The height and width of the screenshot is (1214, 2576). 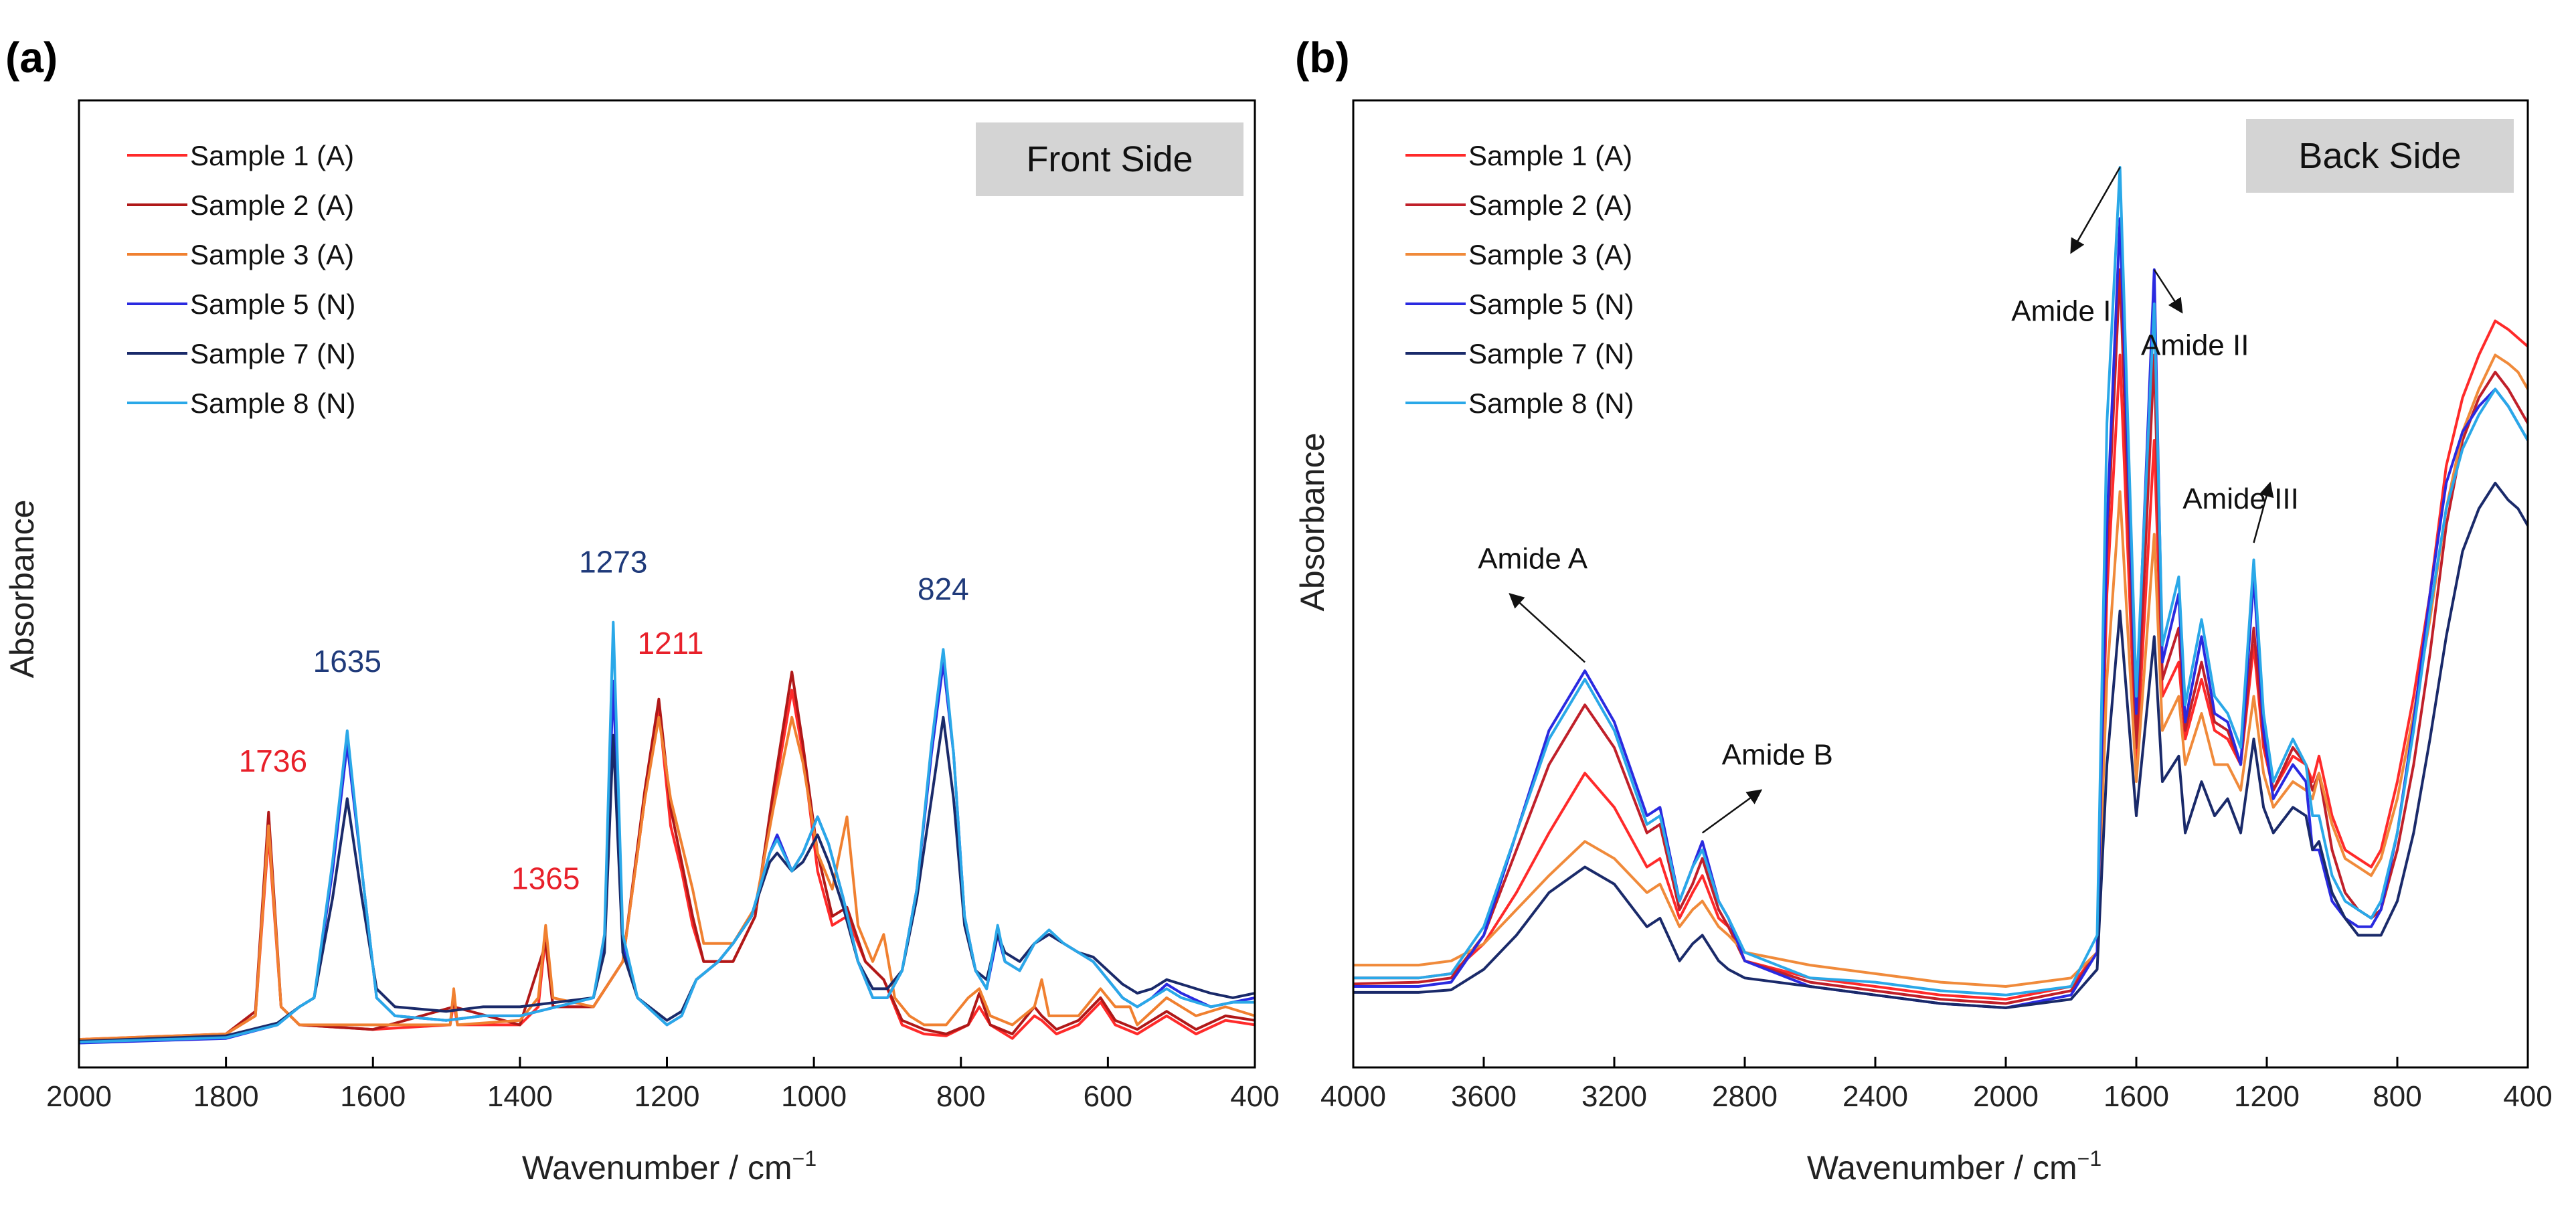 What do you see at coordinates (1533, 558) in the screenshot?
I see `band-label: Amide A` at bounding box center [1533, 558].